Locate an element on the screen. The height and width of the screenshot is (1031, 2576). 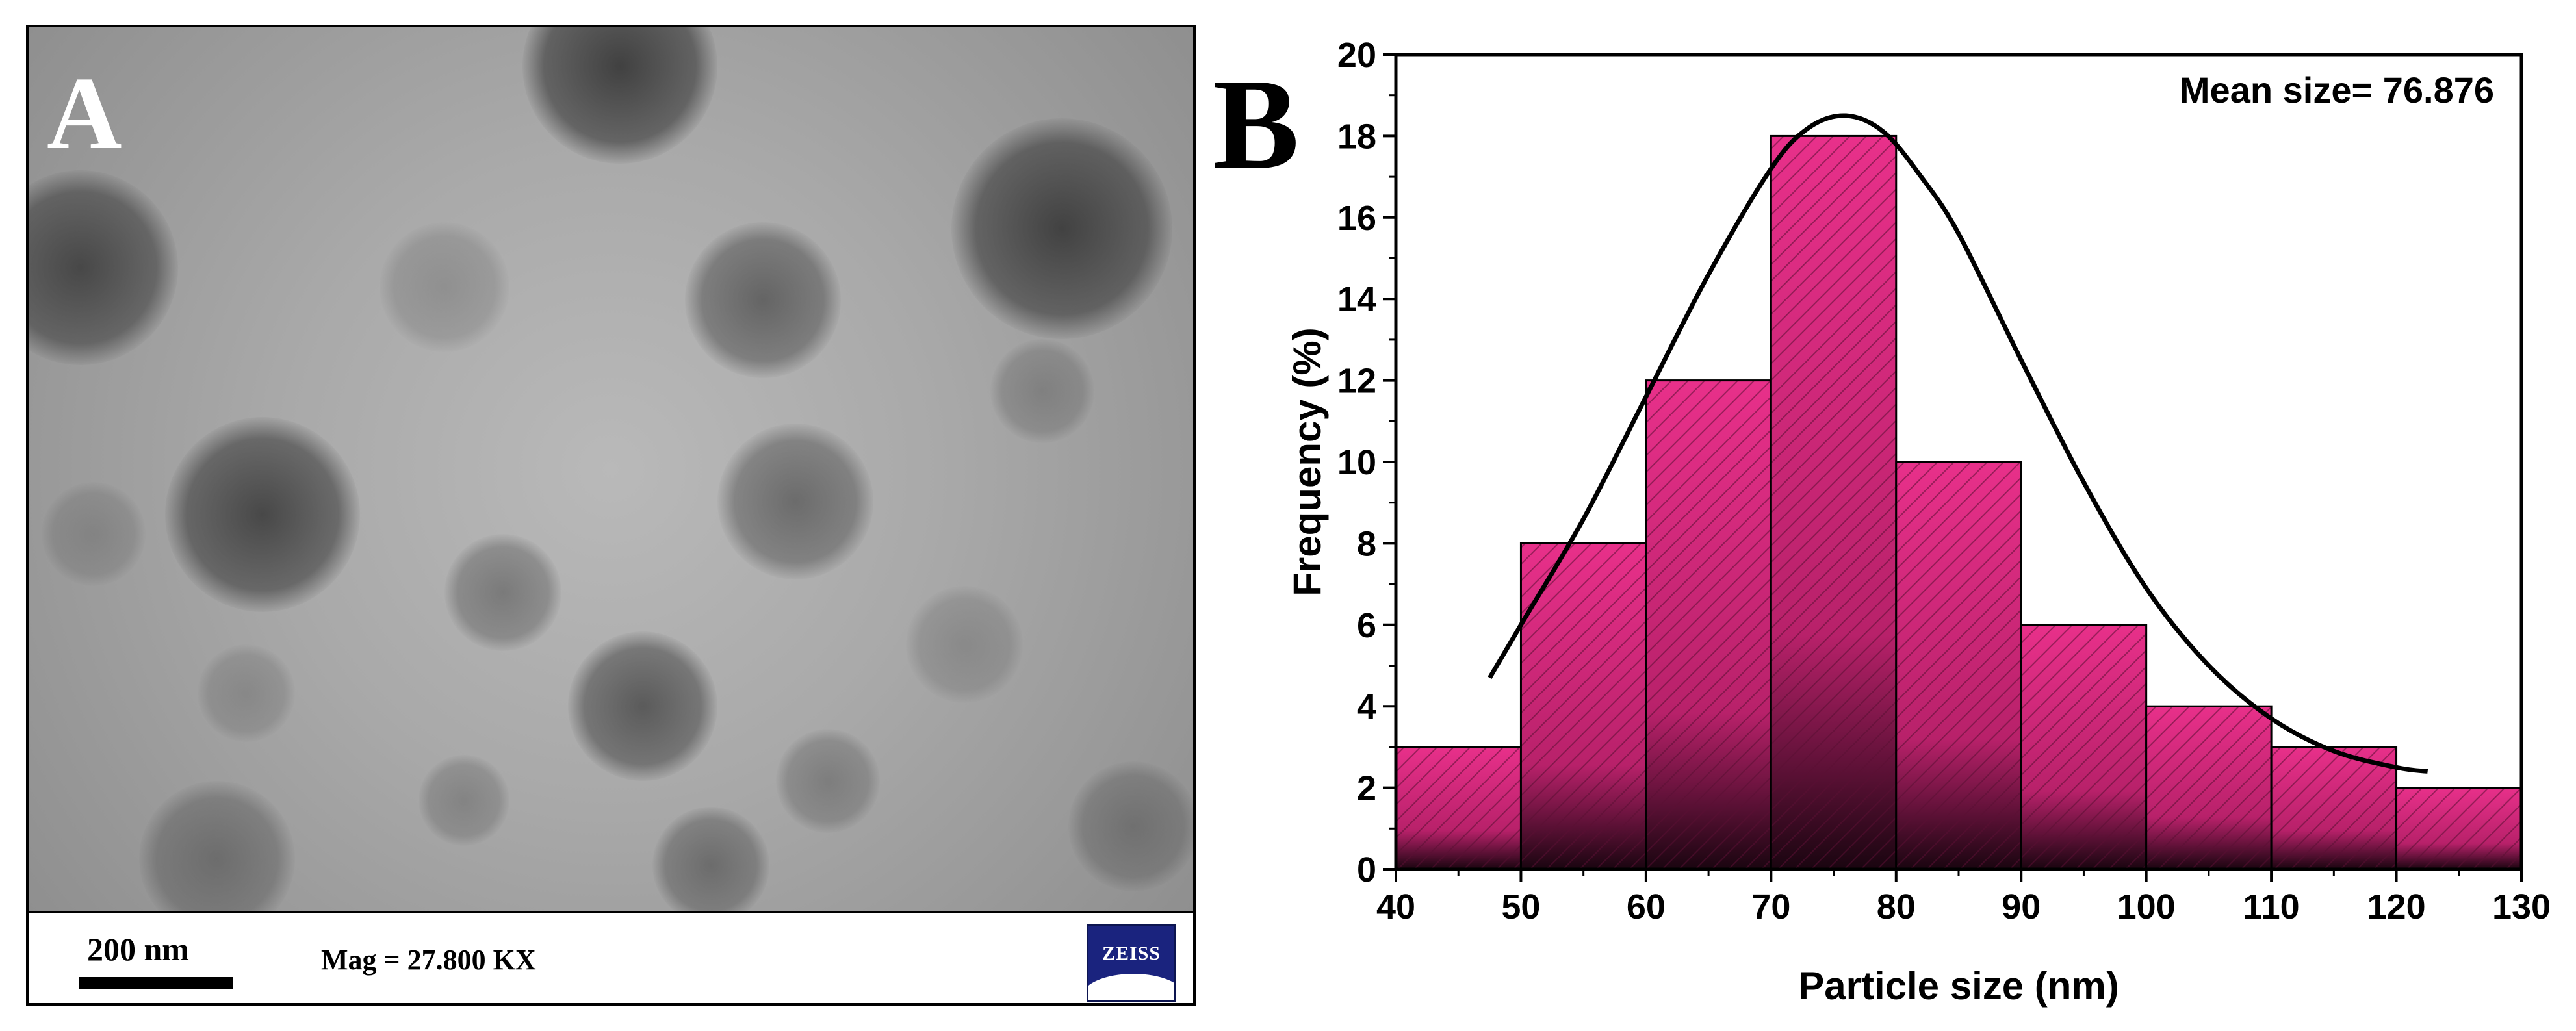
x-tick-label: 40 is located at coordinates (1395, 906).